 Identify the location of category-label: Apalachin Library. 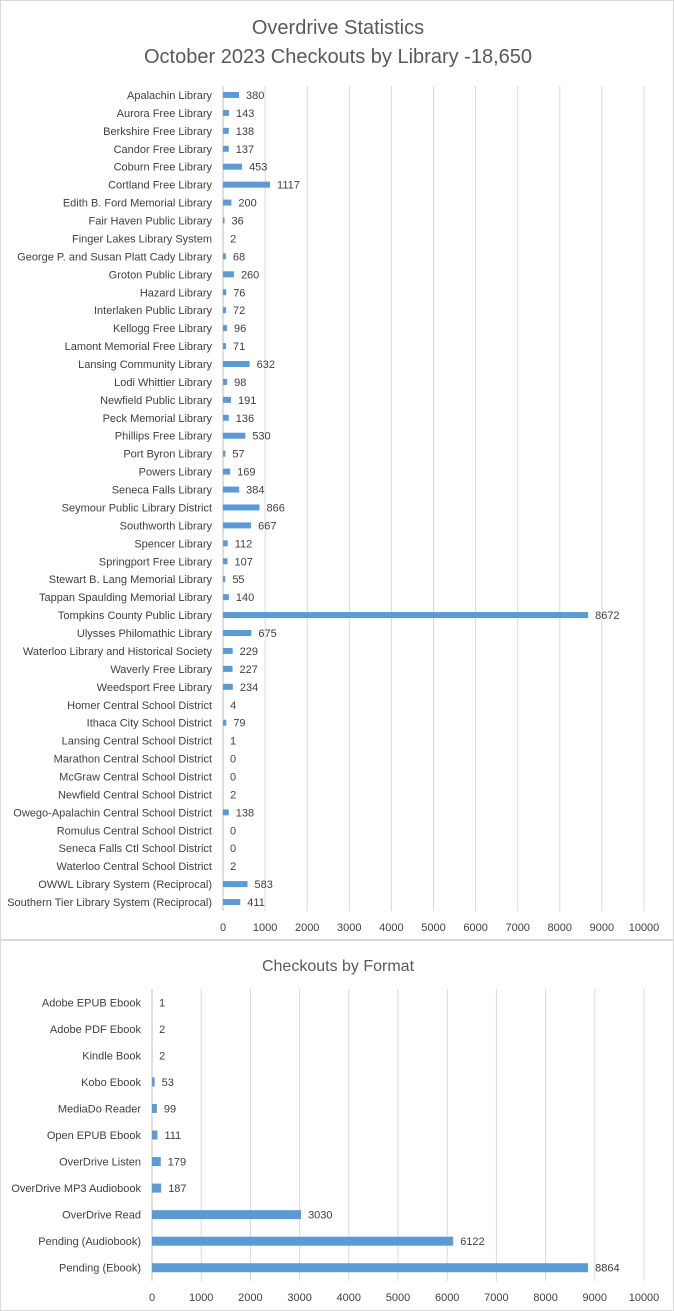
(169, 96).